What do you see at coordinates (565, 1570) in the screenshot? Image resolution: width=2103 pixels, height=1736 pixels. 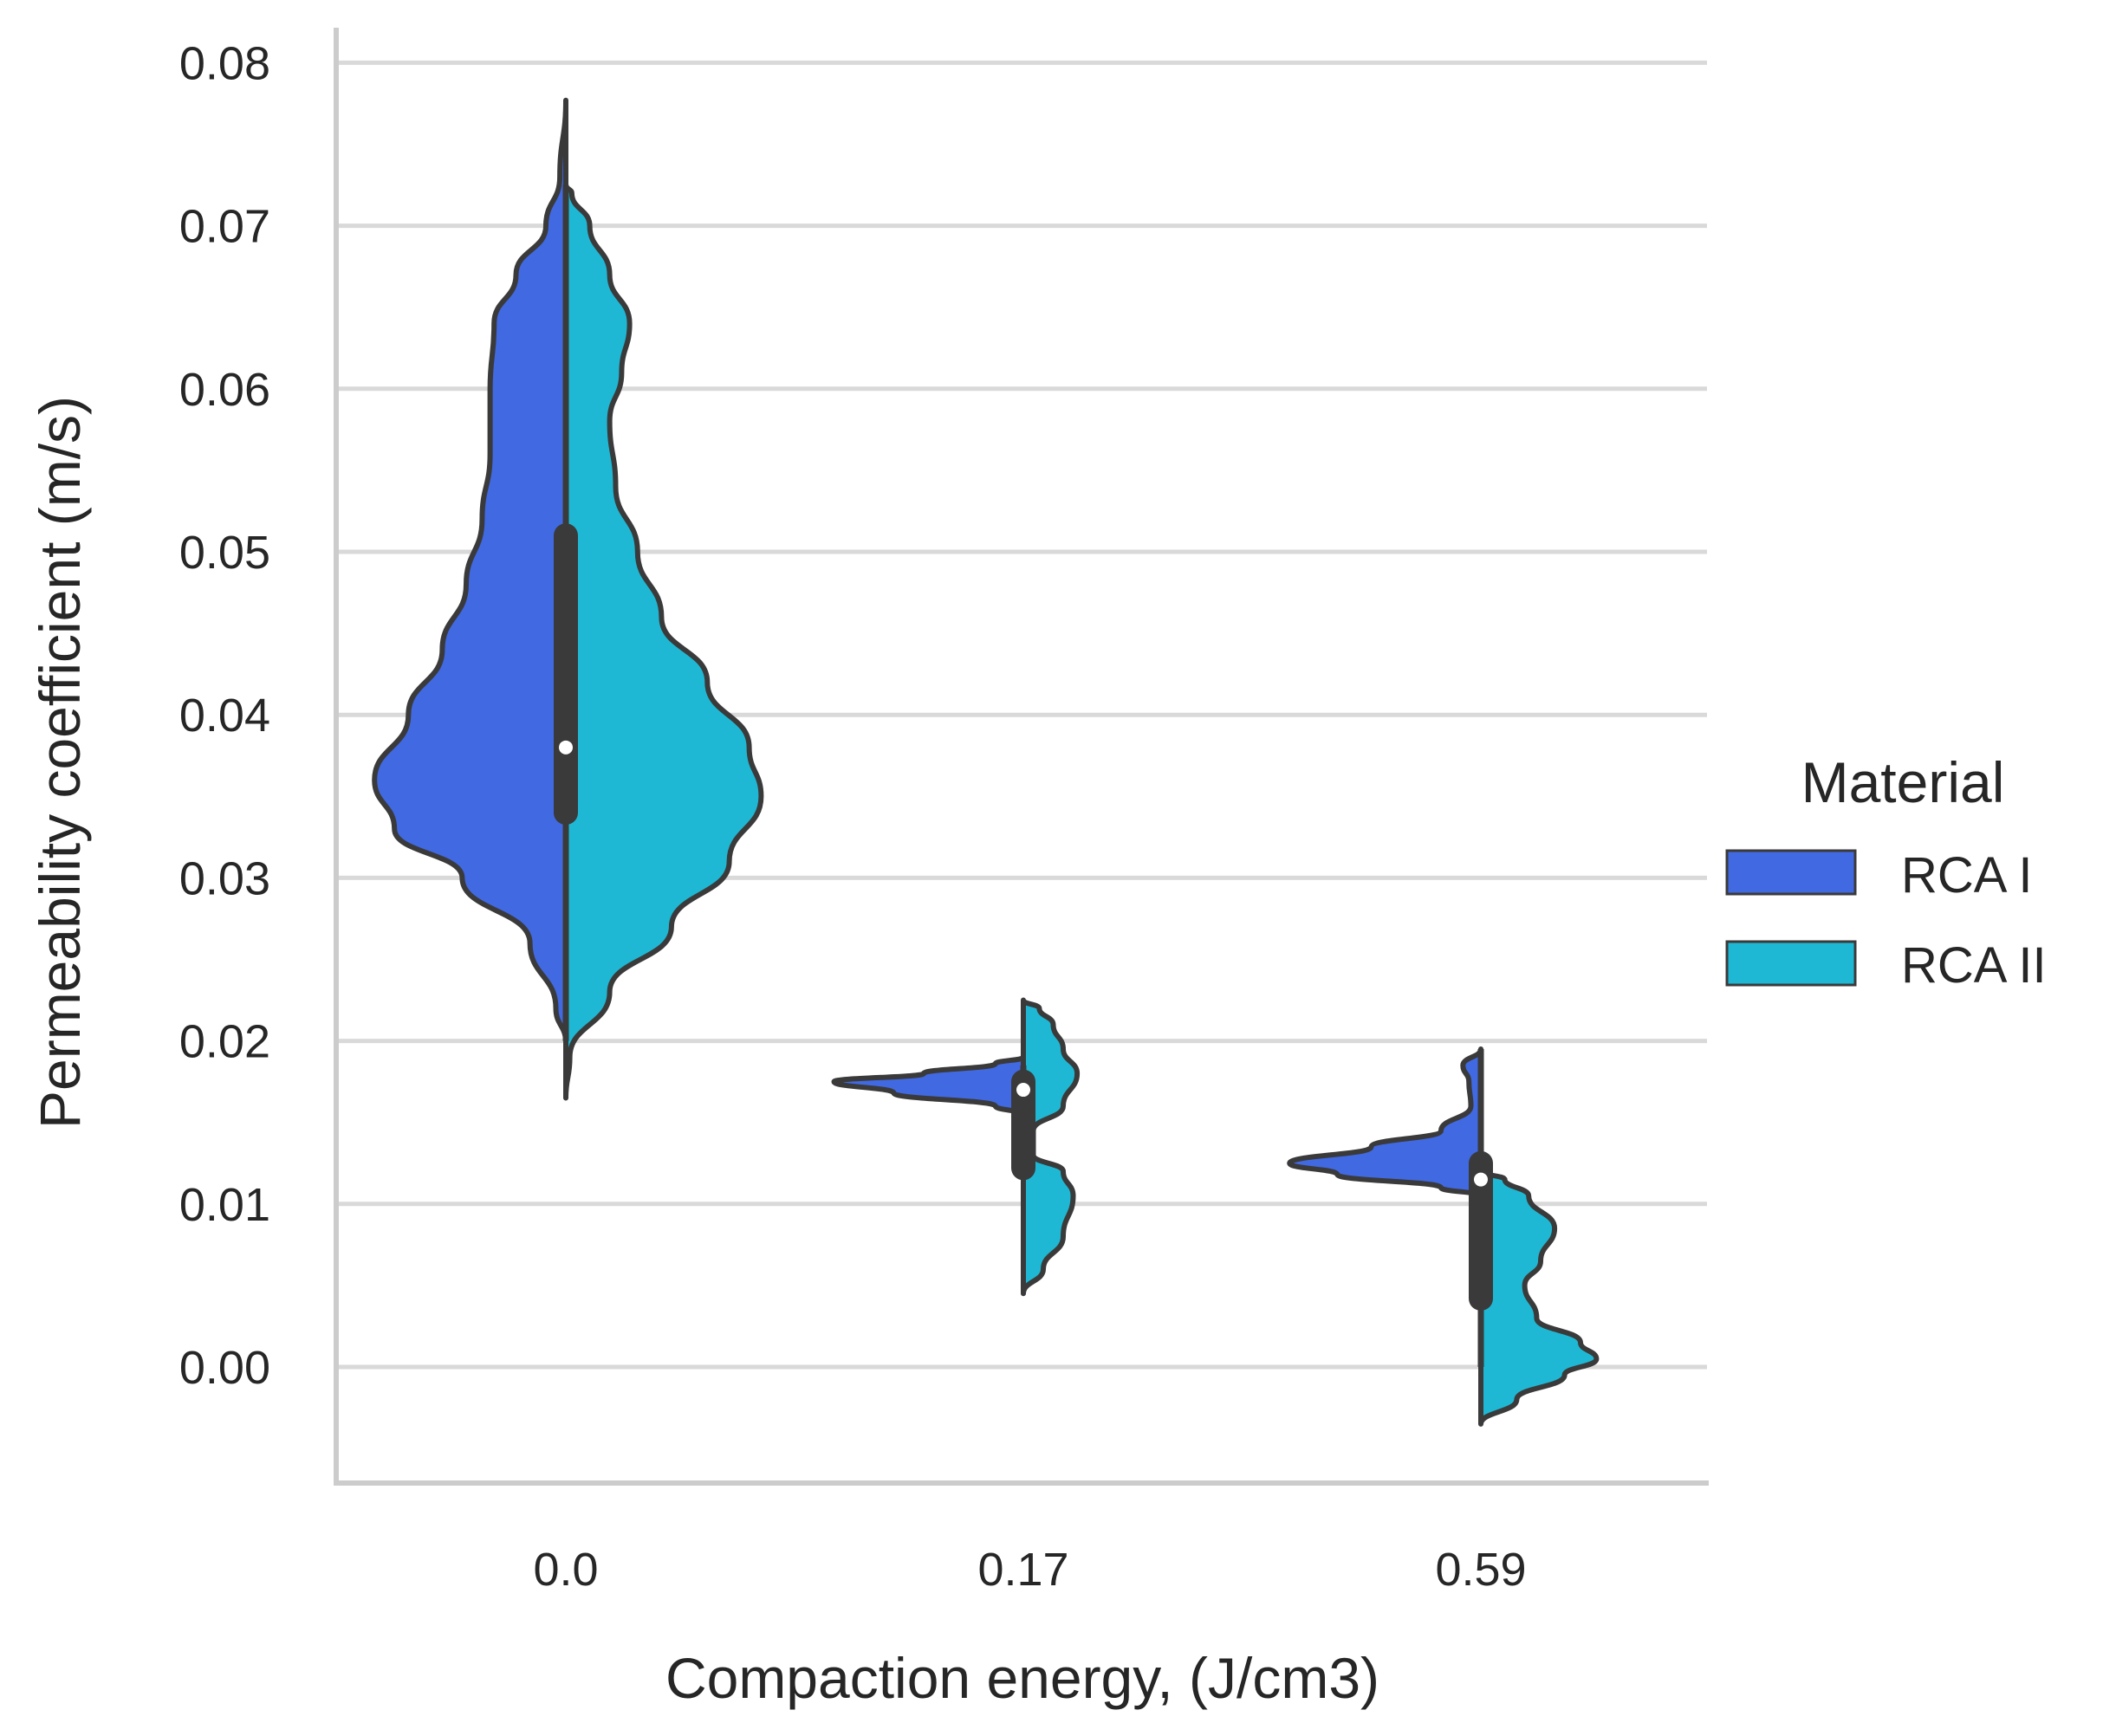 I see `x-tick-label: 0.0` at bounding box center [565, 1570].